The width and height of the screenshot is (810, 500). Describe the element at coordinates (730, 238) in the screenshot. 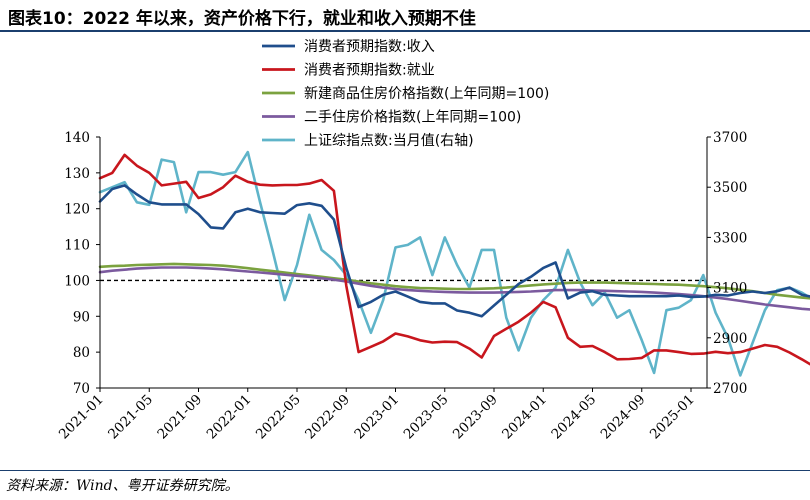

I see `right-tick-label: 3300` at that location.